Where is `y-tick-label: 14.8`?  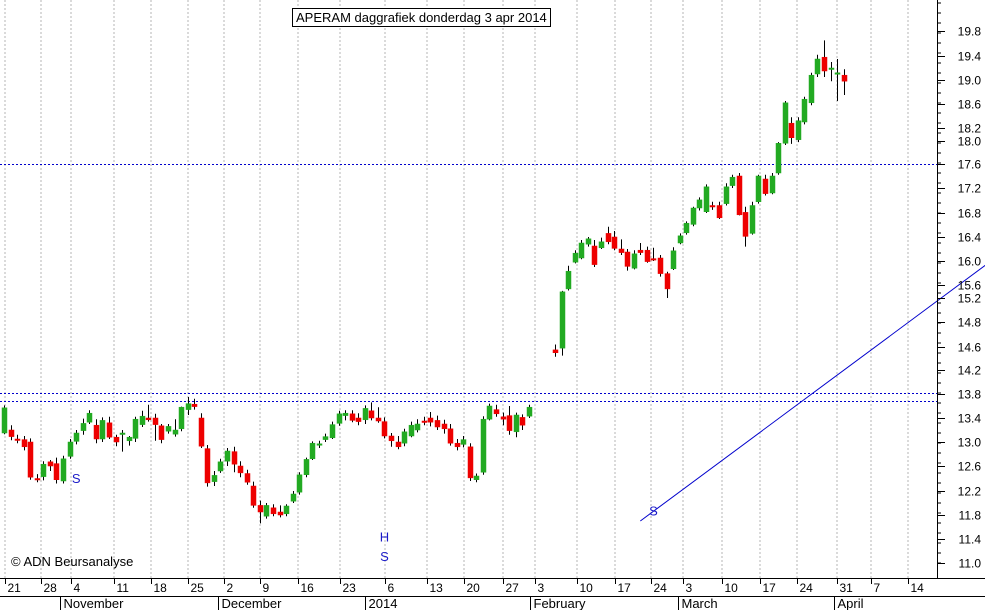 y-tick-label: 14.8 is located at coordinates (970, 323).